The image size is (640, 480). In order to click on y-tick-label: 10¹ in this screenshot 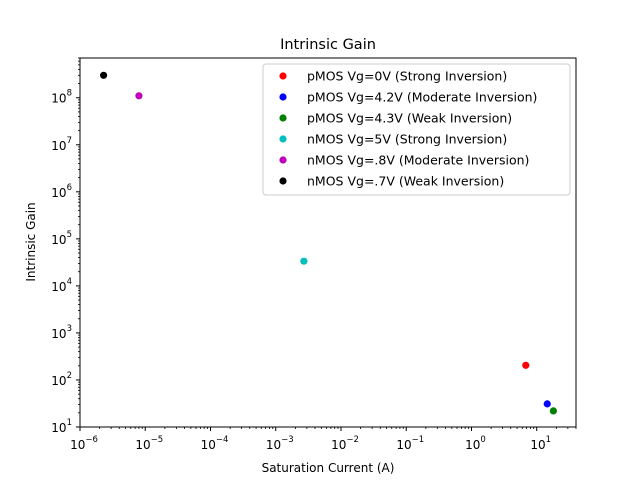, I will do `click(61, 426)`.